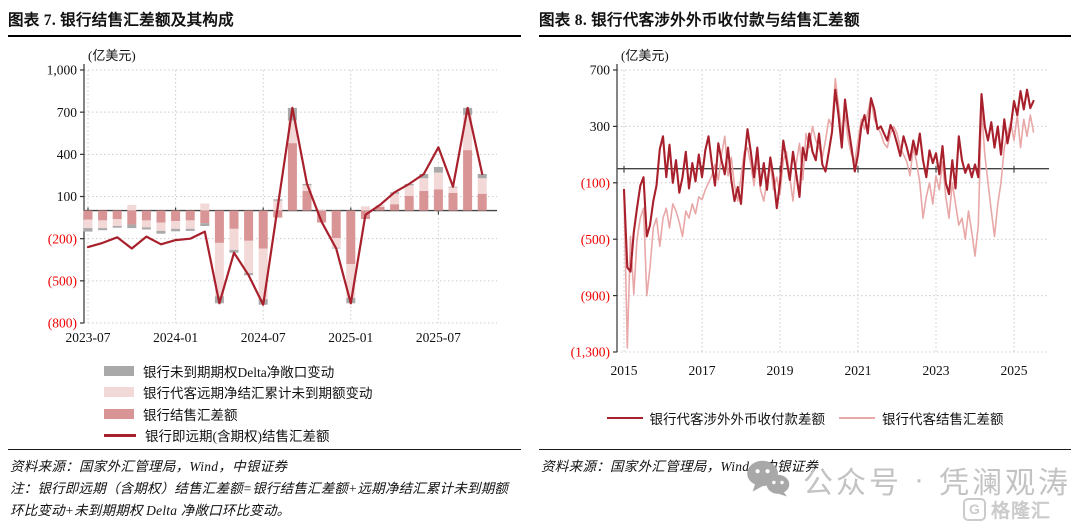 This screenshot has width=1080, height=528. What do you see at coordinates (908, 480) in the screenshot?
I see `wechat-watermark: 公众号 · 凭澜观涛` at bounding box center [908, 480].